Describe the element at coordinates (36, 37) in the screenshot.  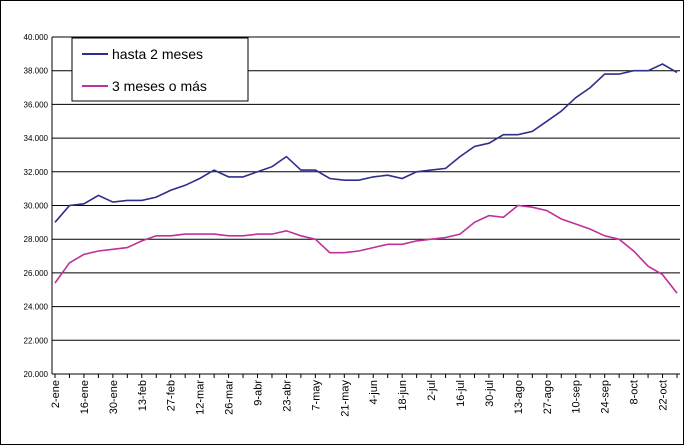
I see `y-tick-label: 40.000` at that location.